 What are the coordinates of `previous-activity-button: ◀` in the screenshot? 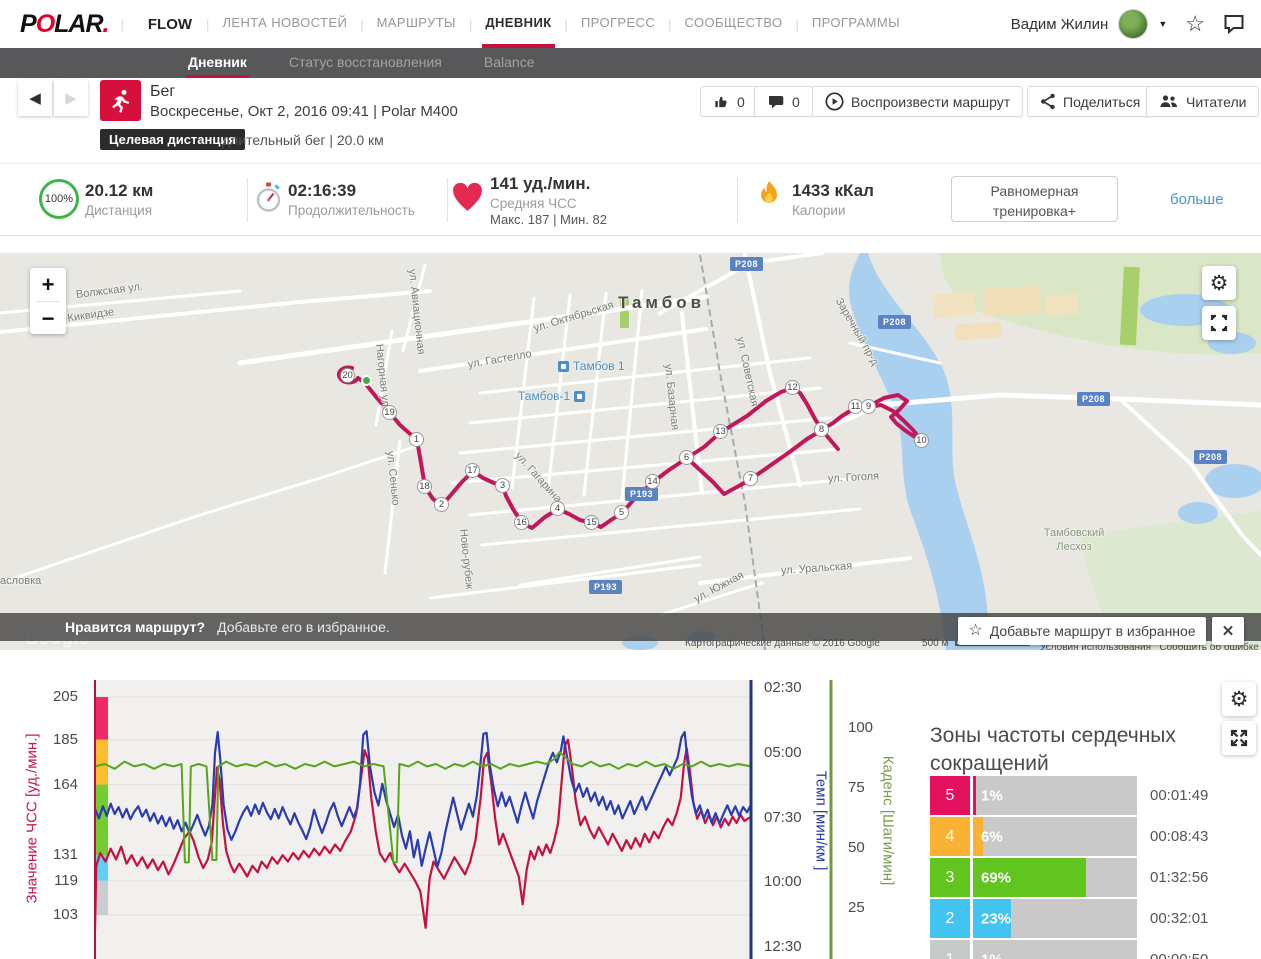 It's located at (35, 98).